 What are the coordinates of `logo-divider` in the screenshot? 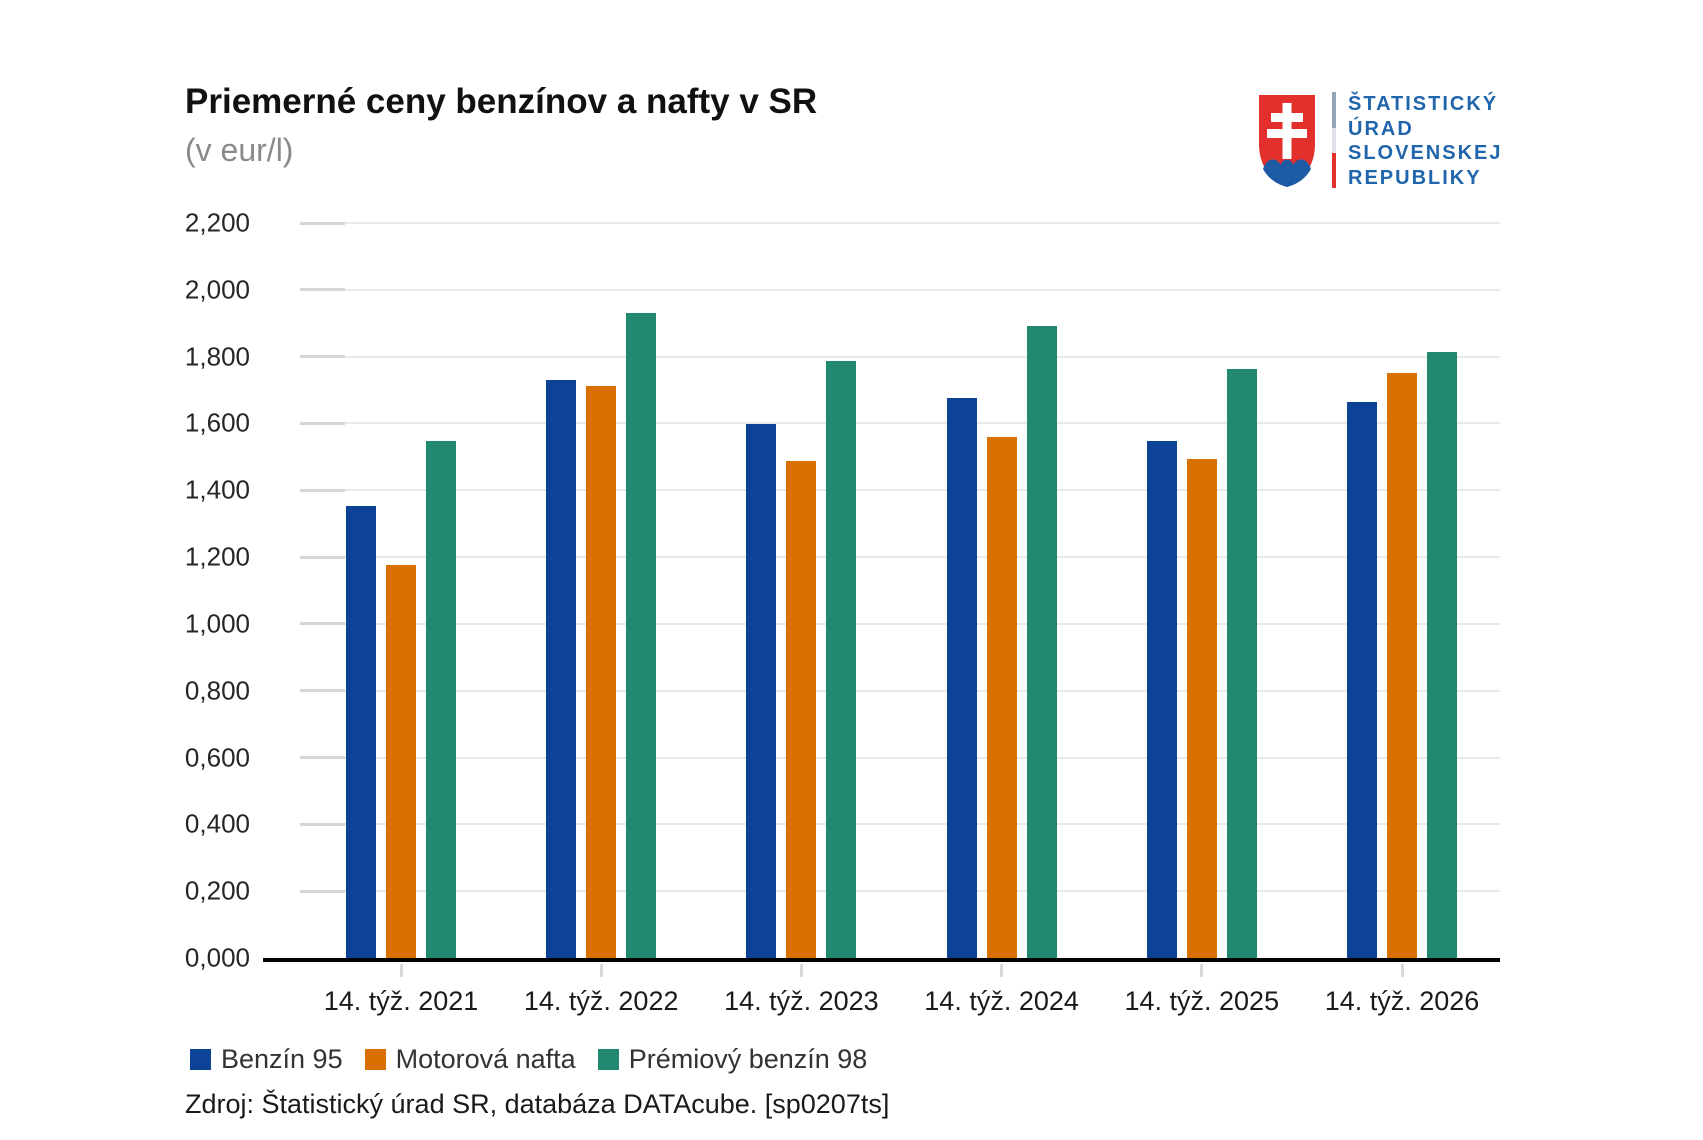 It's located at (1334, 140).